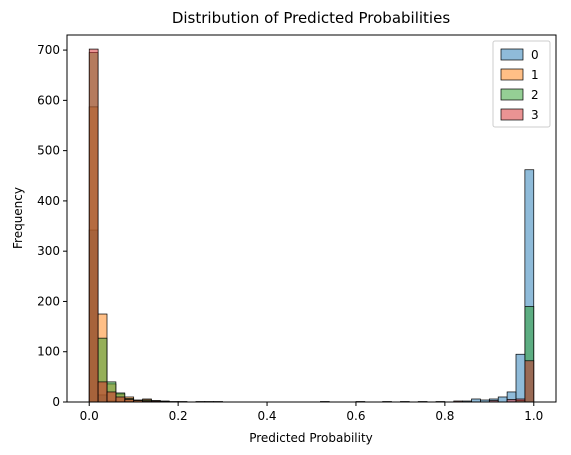 This screenshot has width=571, height=455. Describe the element at coordinates (311, 412) in the screenshot. I see `x-axis-ticks: 0.0 0.2 0.4 0.6 0.8 1.0` at that location.